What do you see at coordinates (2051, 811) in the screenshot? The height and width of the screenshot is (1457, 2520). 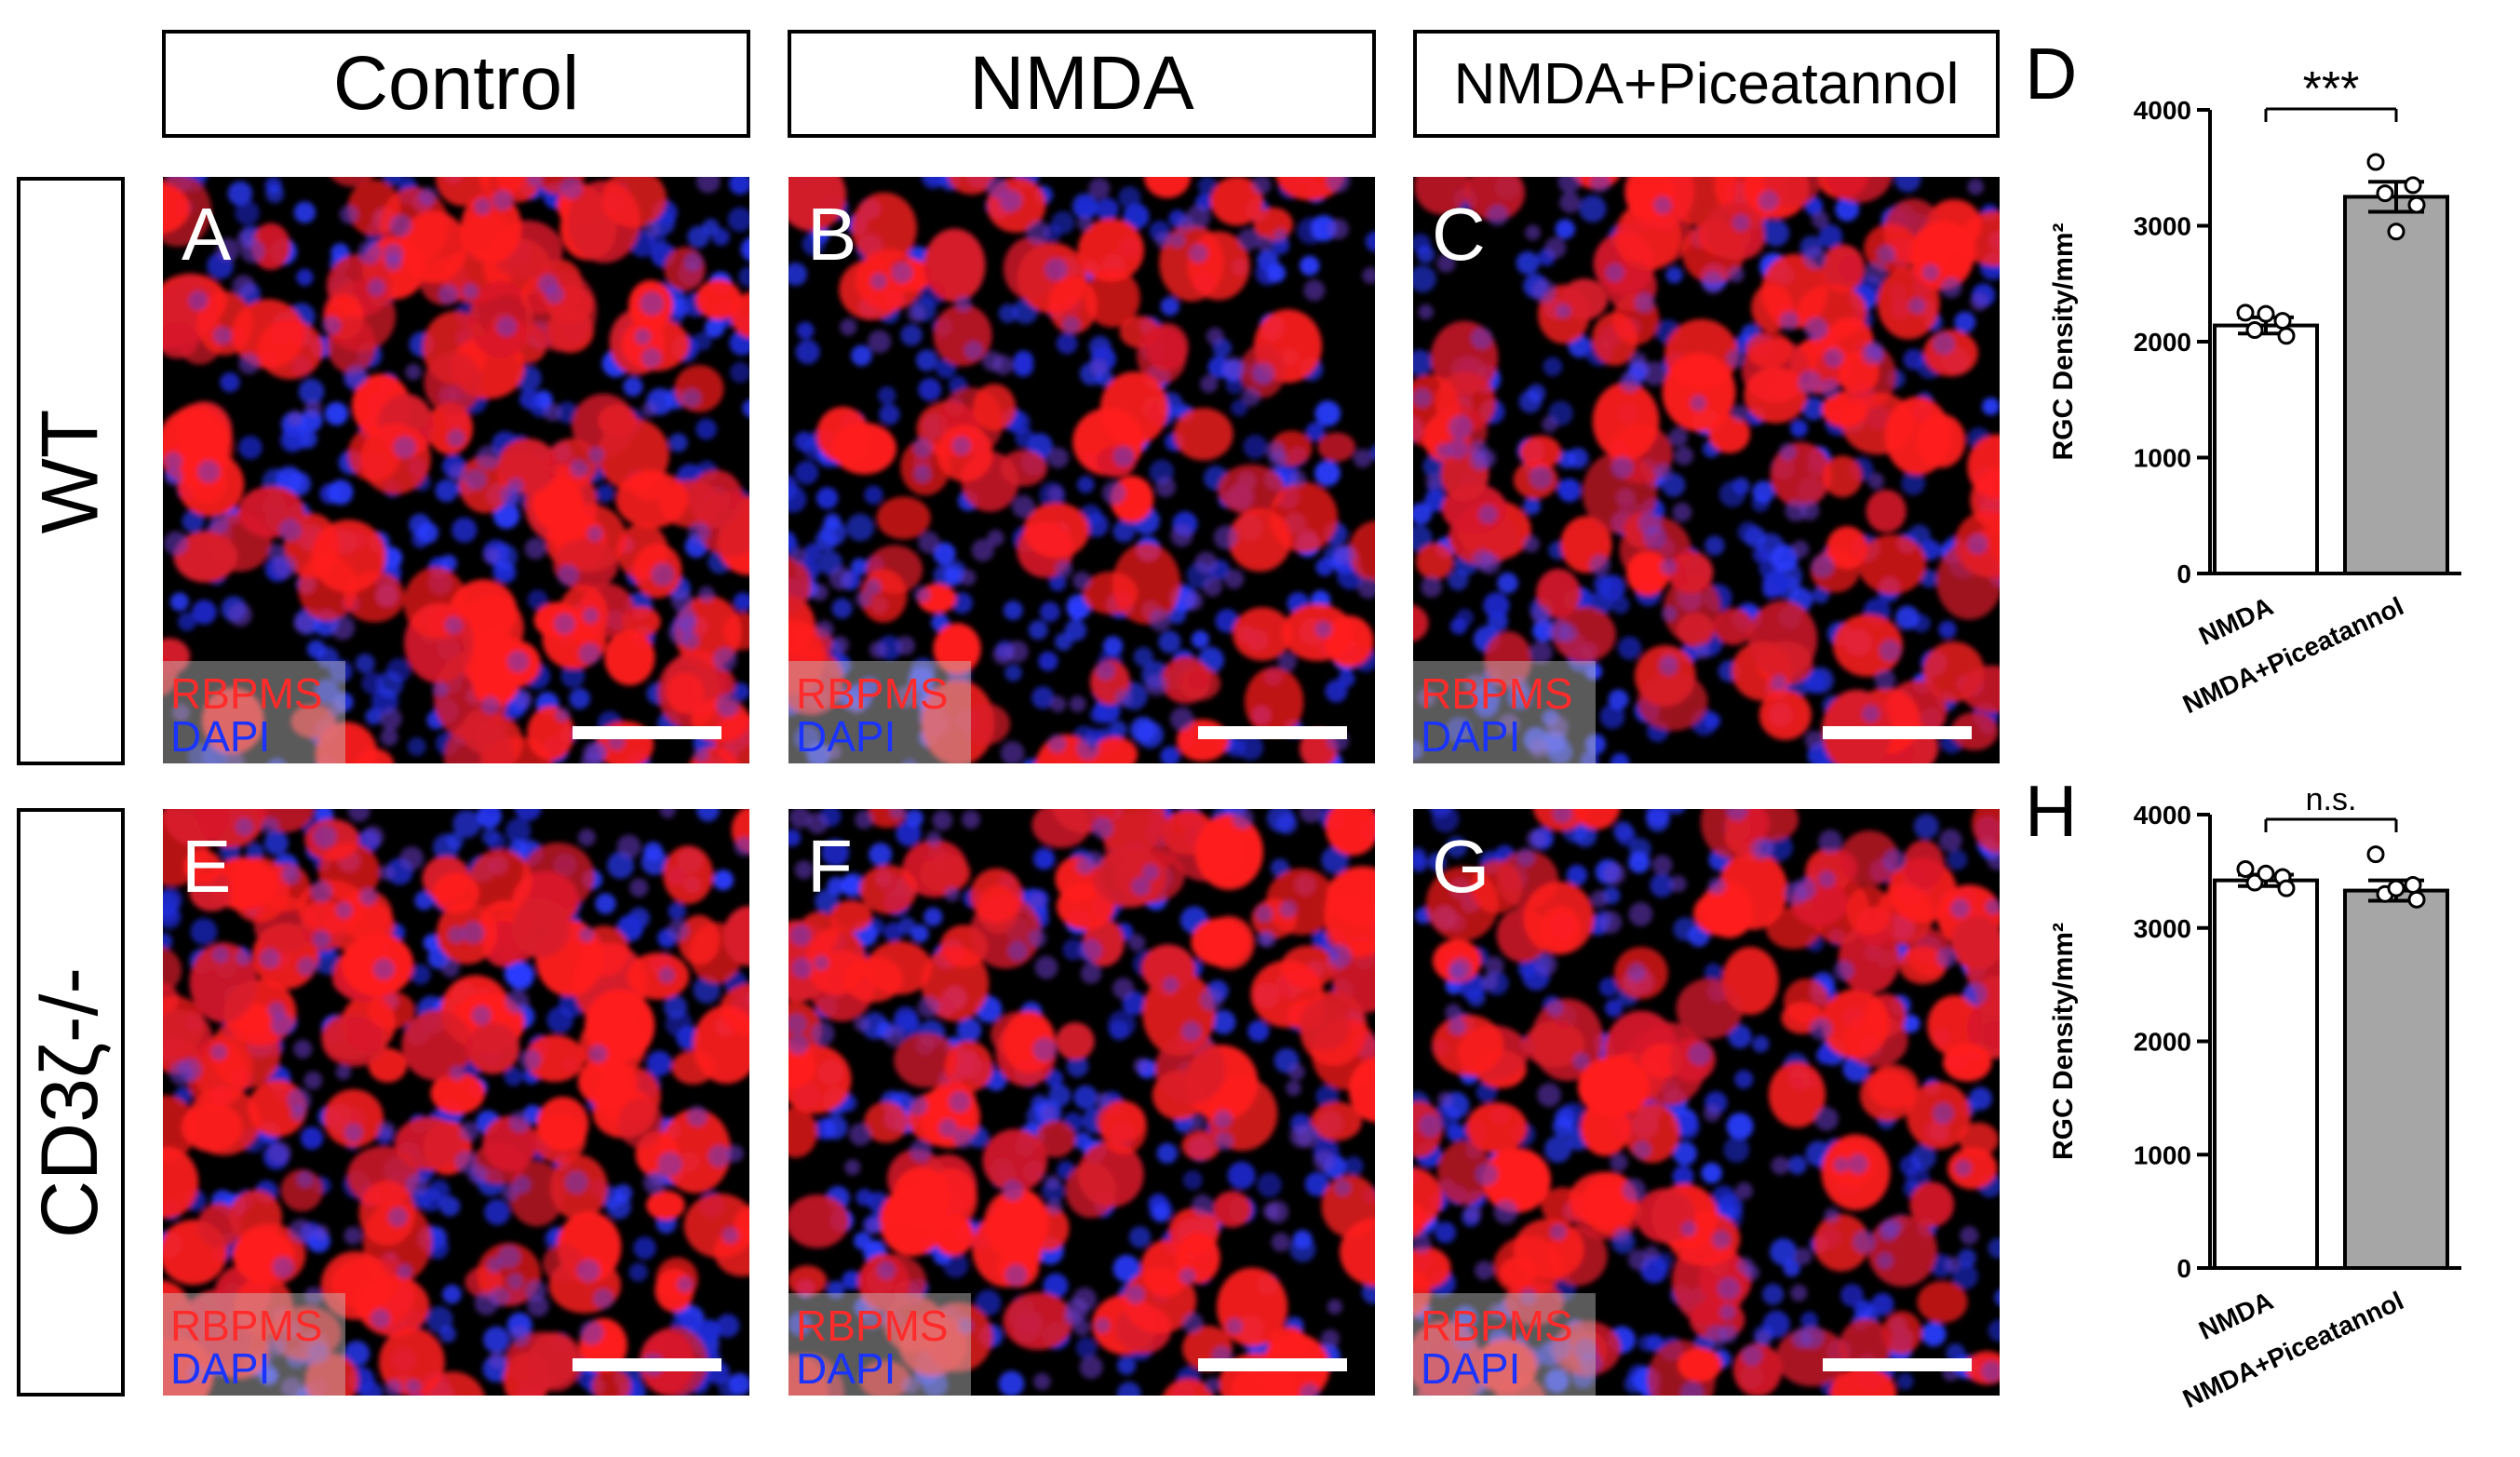 I see `panel-letter-h: H` at bounding box center [2051, 811].